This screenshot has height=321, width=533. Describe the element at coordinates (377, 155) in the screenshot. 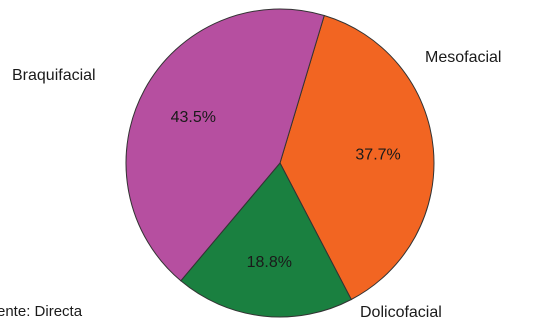

I see `pie-percent-label-mesofacial: 37.7%` at that location.